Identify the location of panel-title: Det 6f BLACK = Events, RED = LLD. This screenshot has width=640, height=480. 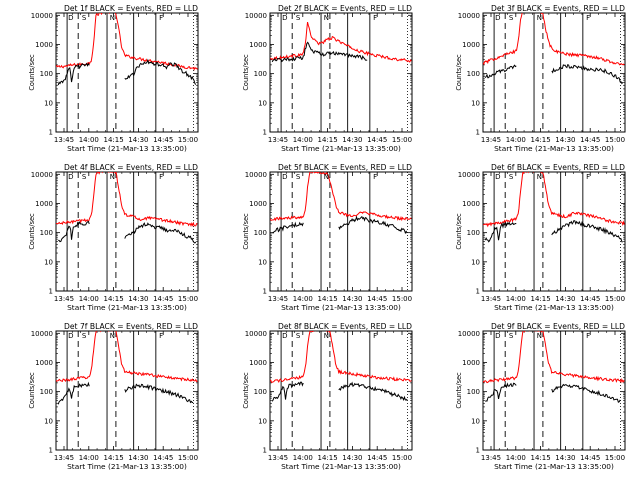
(558, 167).